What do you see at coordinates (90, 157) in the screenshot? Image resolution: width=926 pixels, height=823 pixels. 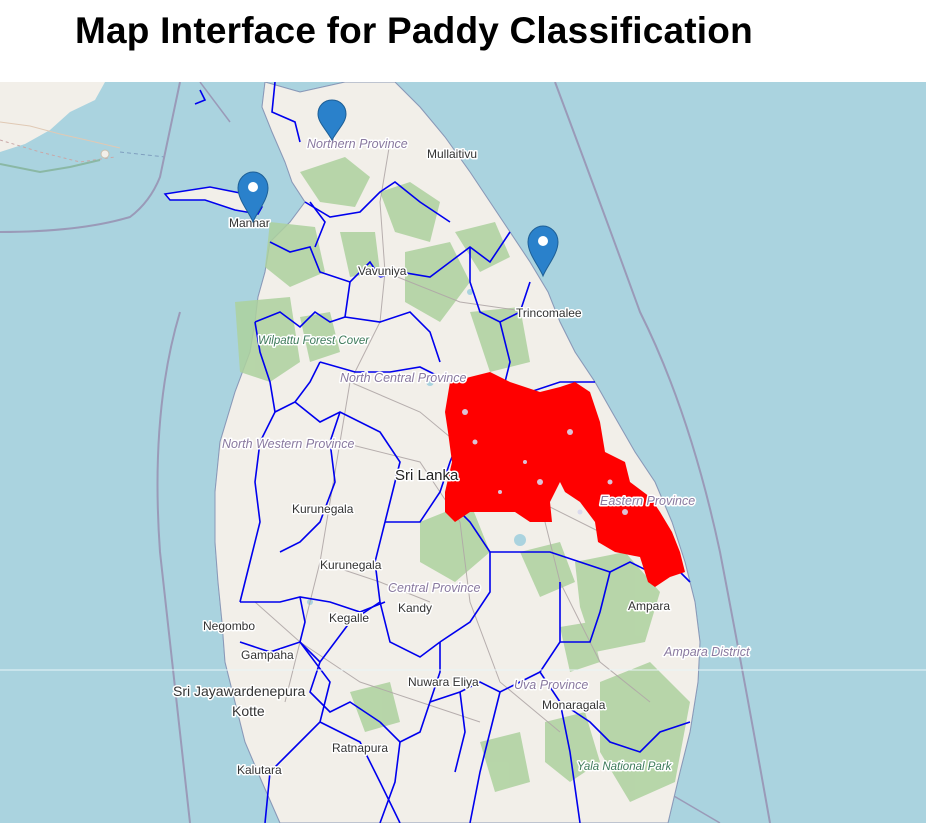 I see `maritime-boundary` at bounding box center [90, 157].